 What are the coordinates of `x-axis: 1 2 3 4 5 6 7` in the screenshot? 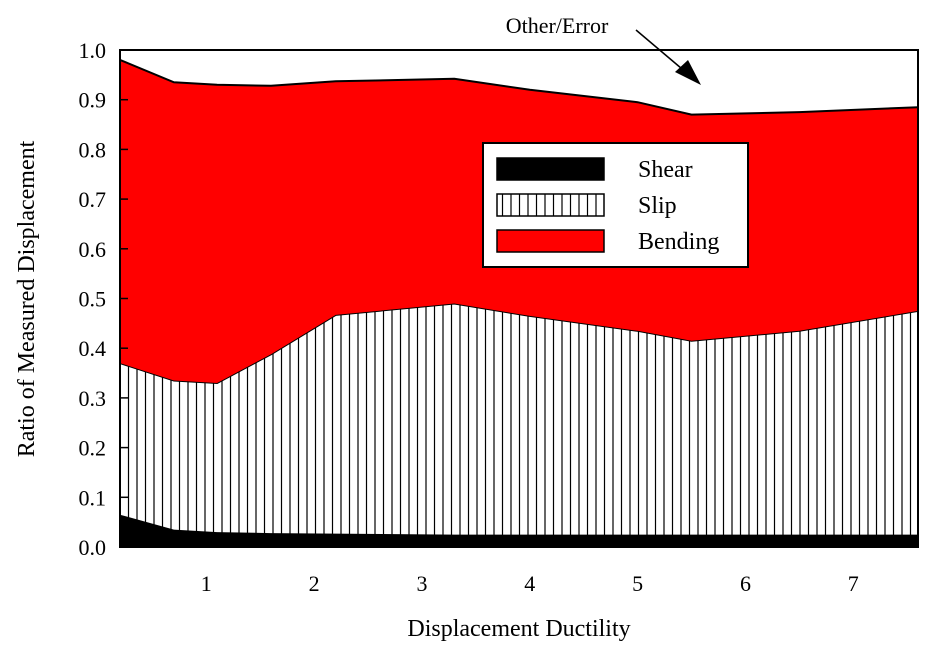 It's located at (530, 567).